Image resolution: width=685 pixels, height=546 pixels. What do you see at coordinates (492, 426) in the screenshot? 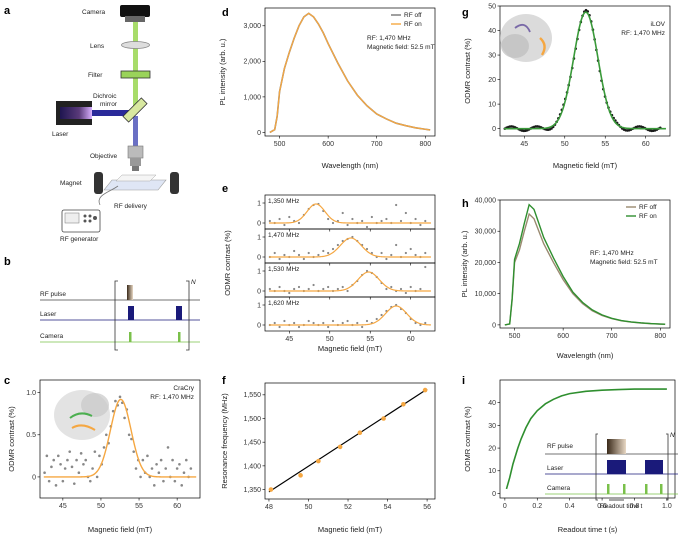
I see `y-tick-label: 30` at bounding box center [492, 426].